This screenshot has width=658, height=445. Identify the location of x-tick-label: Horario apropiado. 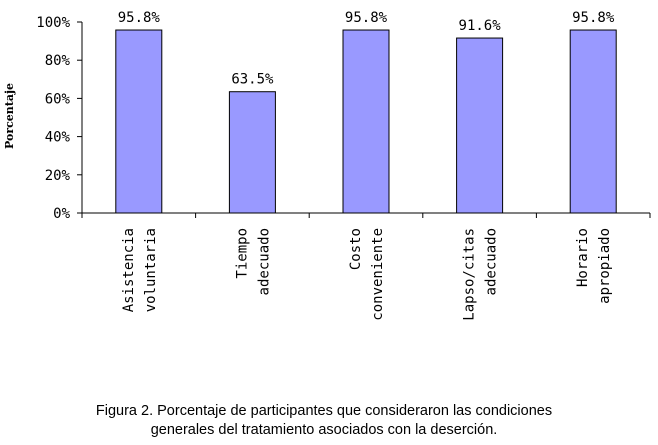
(594, 266).